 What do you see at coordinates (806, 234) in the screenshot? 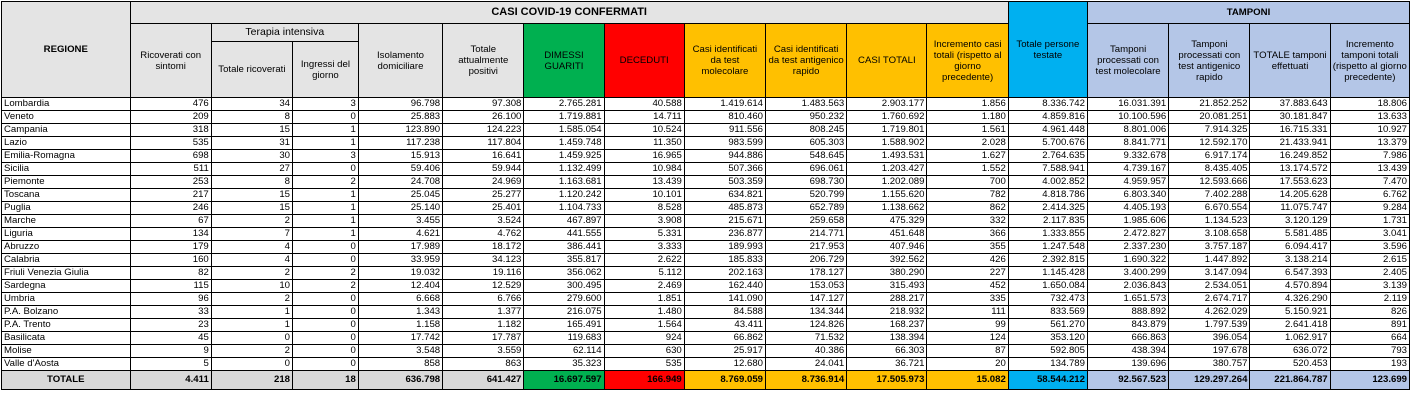
I see `cell-casi-test-antigenico: 214.771` at bounding box center [806, 234].